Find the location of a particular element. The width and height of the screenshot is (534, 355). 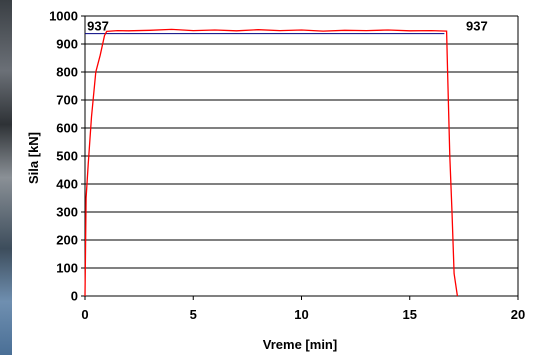

y-tick-label-300: 300 is located at coordinates (67, 212).